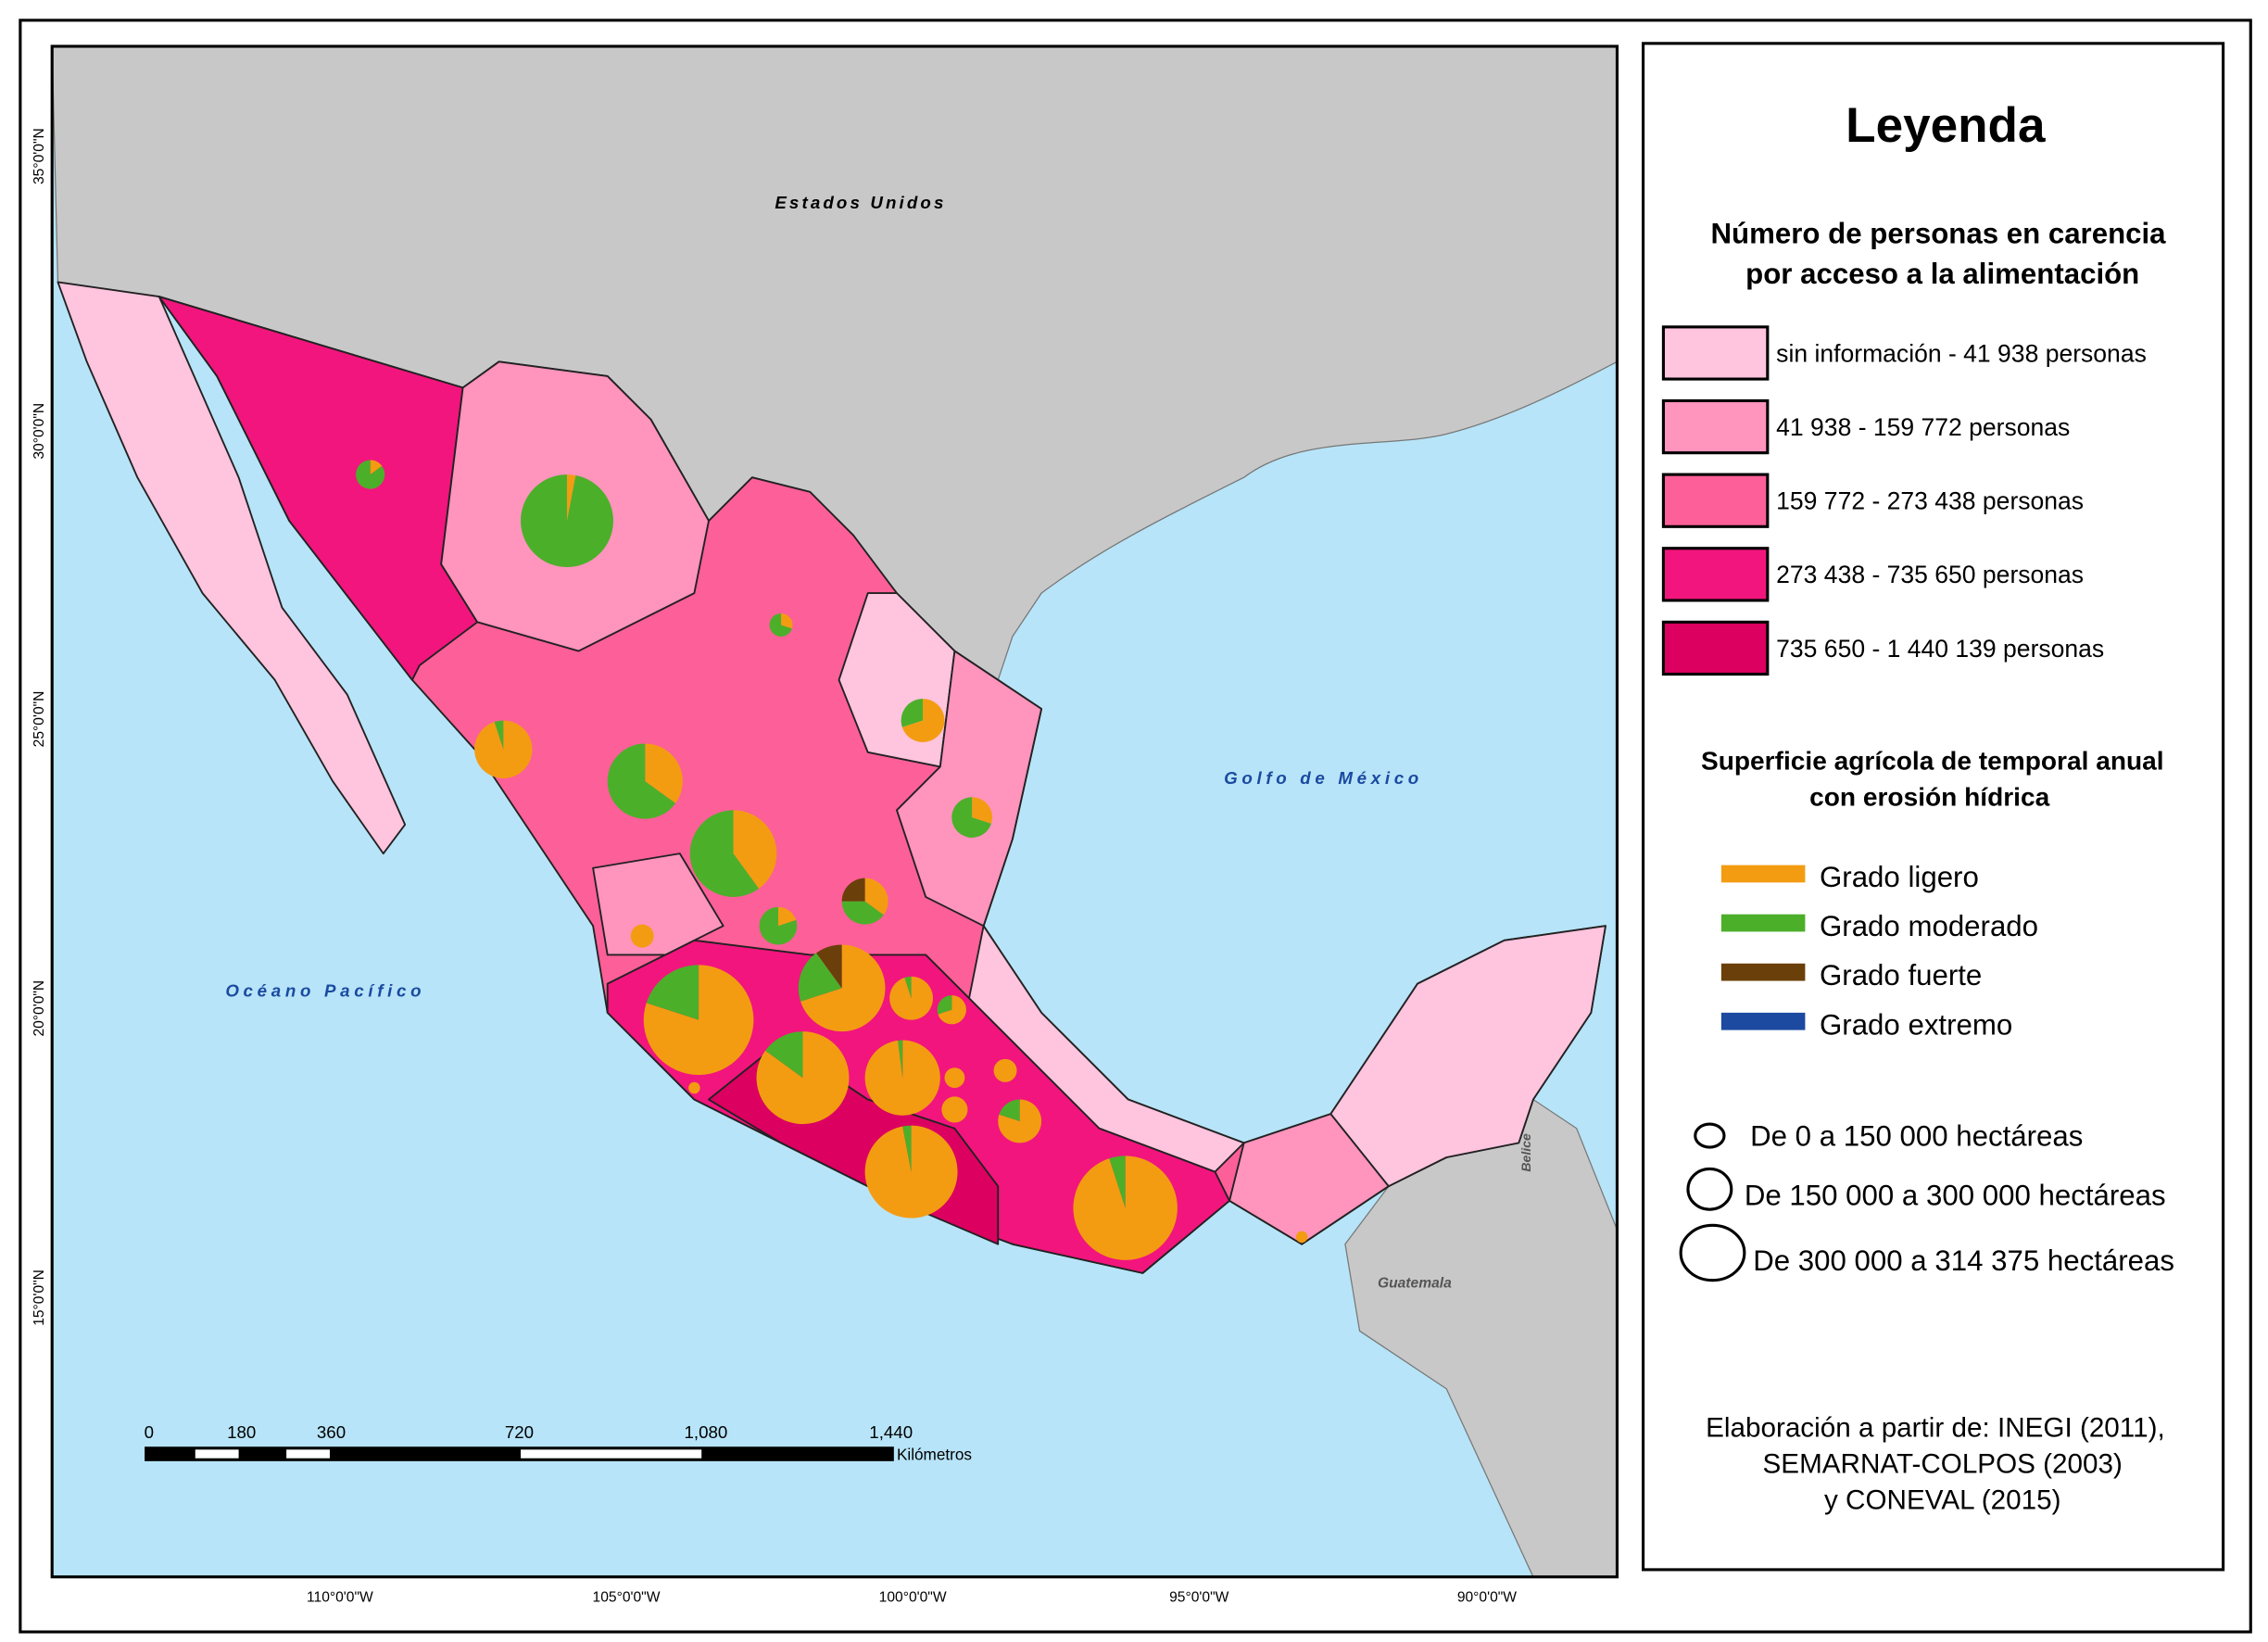 This screenshot has width=2268, height=1642. Describe the element at coordinates (1487, 1597) in the screenshot. I see `lon-tick: 90°0'0"W` at that location.